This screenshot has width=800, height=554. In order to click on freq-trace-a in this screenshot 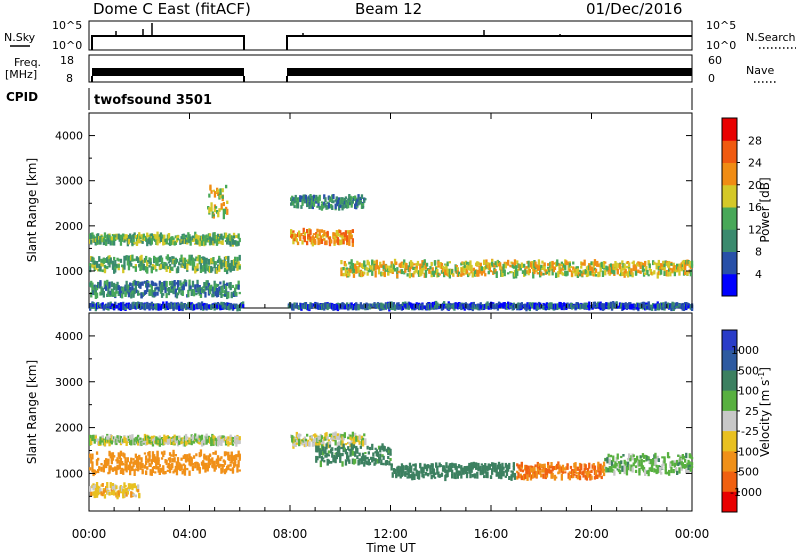, I will do `click(168, 72)`.